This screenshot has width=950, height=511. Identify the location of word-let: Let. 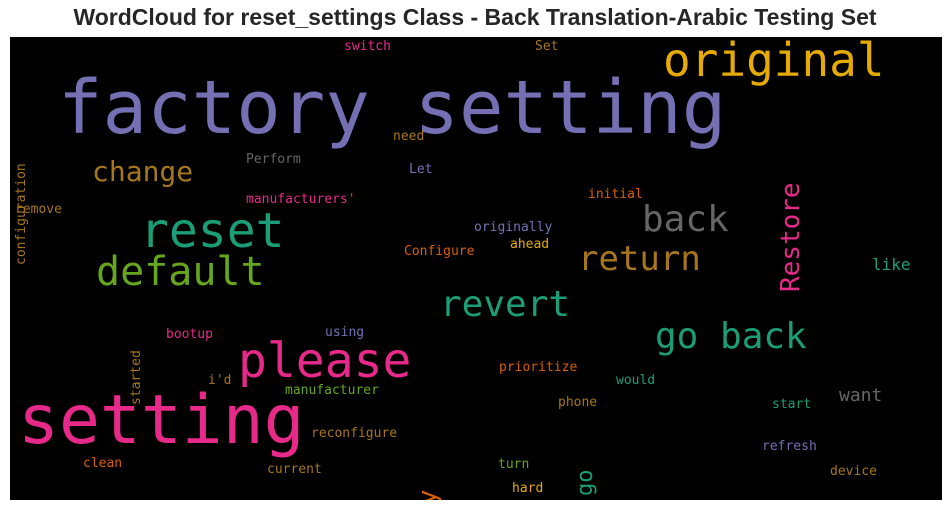
(421, 169).